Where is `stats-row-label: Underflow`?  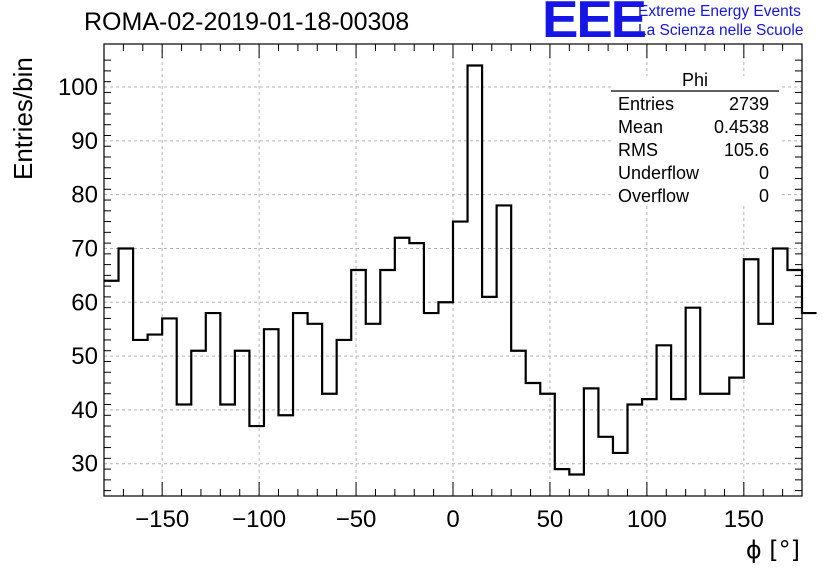
stats-row-label: Underflow is located at coordinates (659, 173).